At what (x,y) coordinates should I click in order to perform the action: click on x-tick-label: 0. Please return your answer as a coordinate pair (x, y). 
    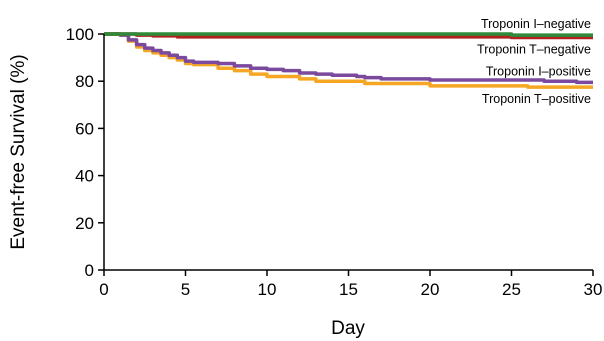
    Looking at the image, I should click on (103, 289).